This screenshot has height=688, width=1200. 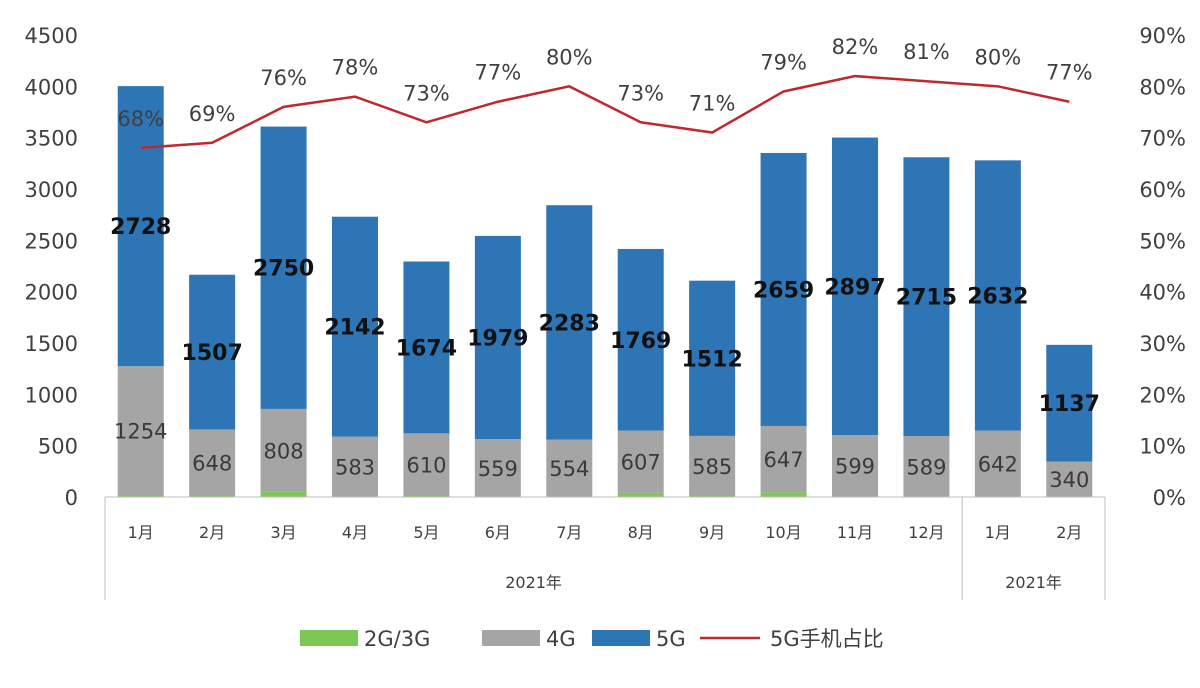 What do you see at coordinates (533, 582) in the screenshot?
I see `x-group-label: 2021年` at bounding box center [533, 582].